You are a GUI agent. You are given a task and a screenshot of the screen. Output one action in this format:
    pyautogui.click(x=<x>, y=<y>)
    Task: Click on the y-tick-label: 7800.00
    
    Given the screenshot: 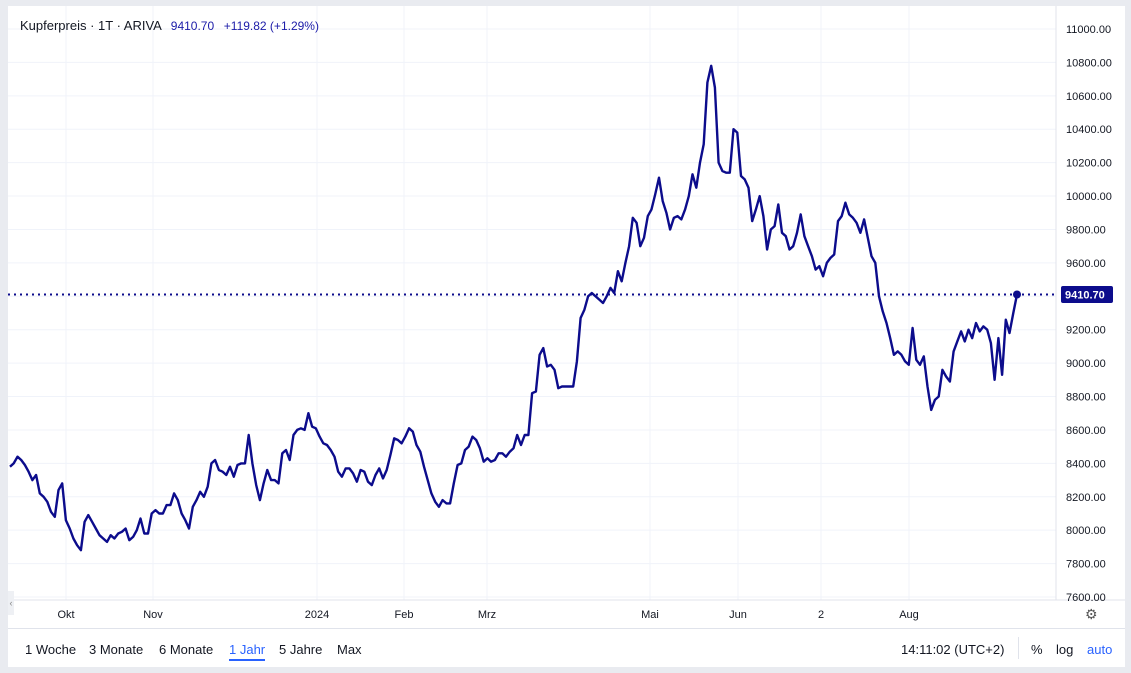 What is the action you would take?
    pyautogui.click(x=1086, y=565)
    